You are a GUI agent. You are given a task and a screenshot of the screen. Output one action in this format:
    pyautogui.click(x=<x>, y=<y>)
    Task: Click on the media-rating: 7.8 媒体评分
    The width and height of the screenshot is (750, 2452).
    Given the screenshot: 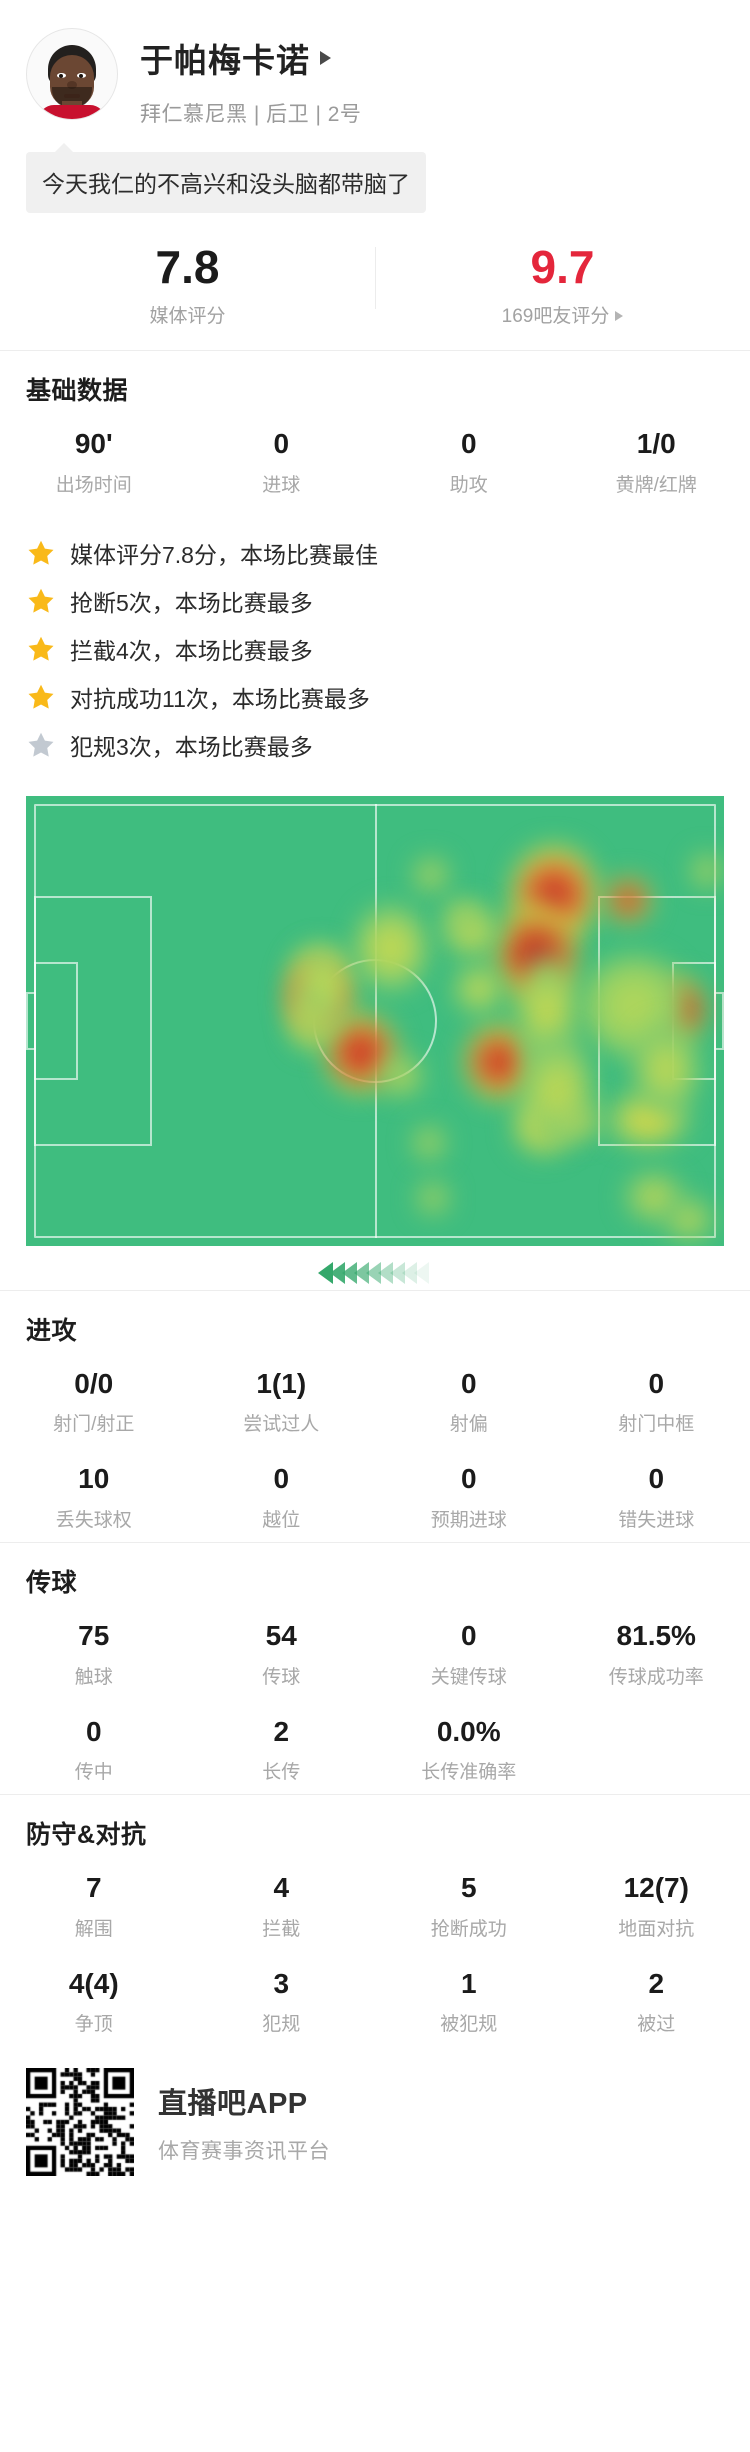 What is the action you would take?
    pyautogui.click(x=187, y=285)
    